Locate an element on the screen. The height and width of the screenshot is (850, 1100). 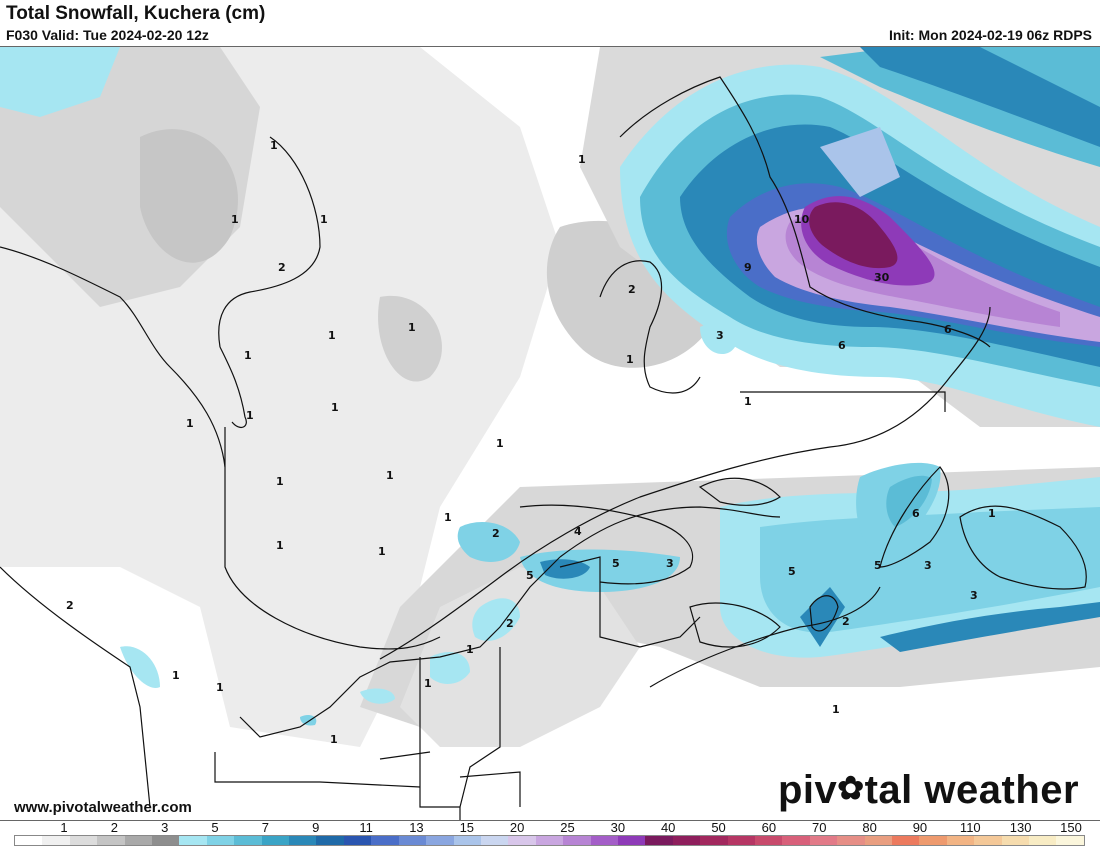
gear-icon: ✿ is located at coordinates (851, 788).